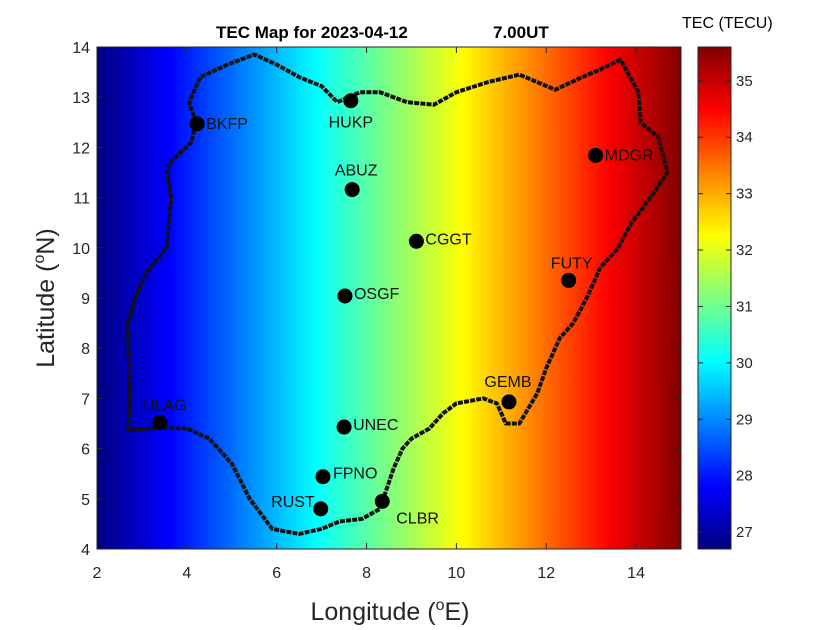 The width and height of the screenshot is (840, 630). Describe the element at coordinates (85, 349) in the screenshot. I see `y-tick-label: 8` at that location.